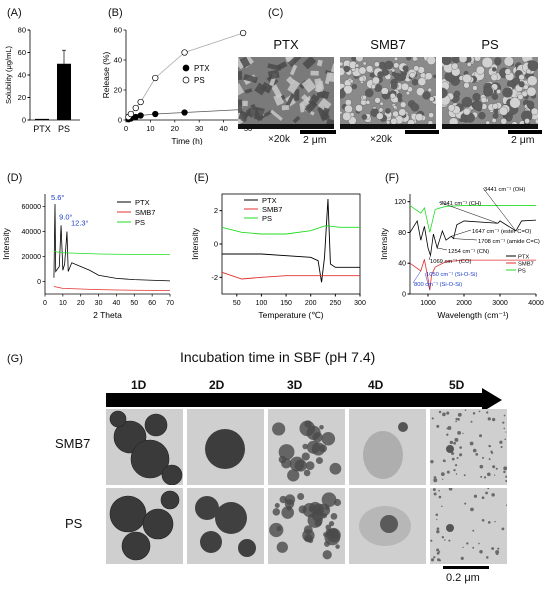 This screenshot has height=589, width=550. Describe the element at coordinates (291, 240) in the screenshot. I see `series-line-ptx` at that location.